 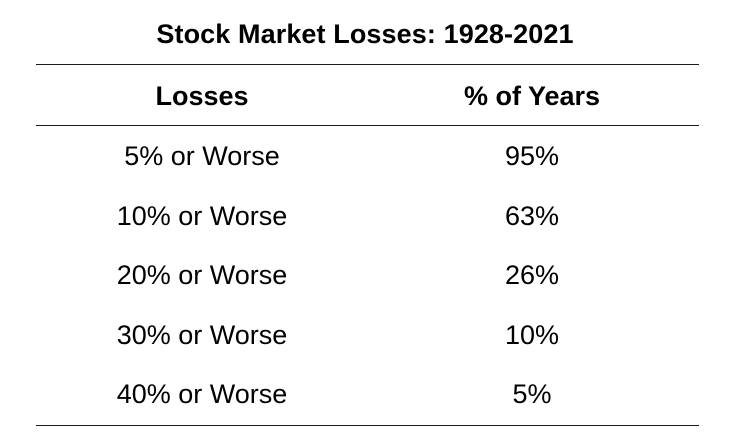 What do you see at coordinates (367, 64) in the screenshot?
I see `top-rule` at bounding box center [367, 64].